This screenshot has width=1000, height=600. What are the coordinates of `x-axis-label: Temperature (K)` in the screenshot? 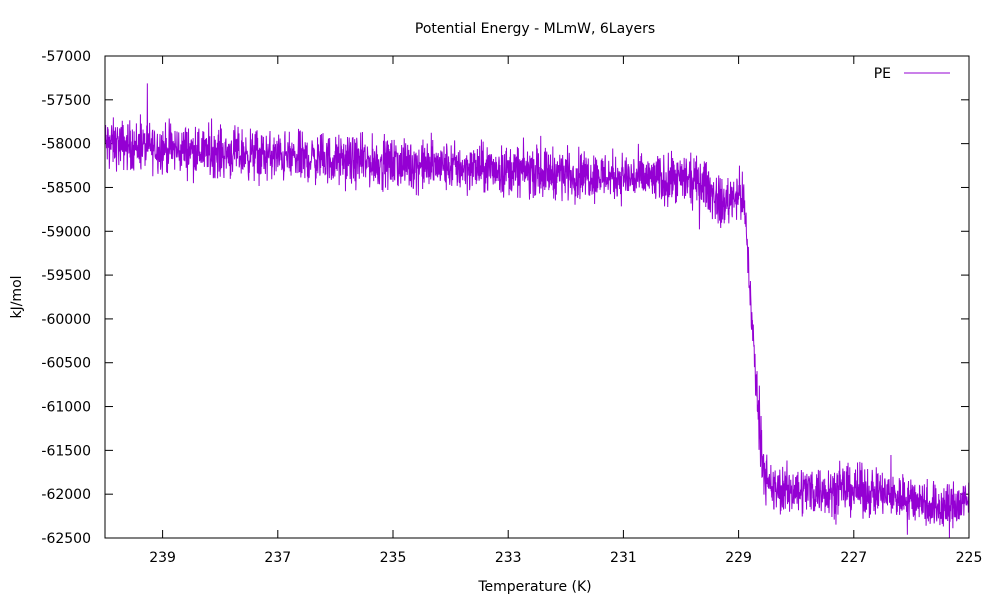 It's located at (534, 587).